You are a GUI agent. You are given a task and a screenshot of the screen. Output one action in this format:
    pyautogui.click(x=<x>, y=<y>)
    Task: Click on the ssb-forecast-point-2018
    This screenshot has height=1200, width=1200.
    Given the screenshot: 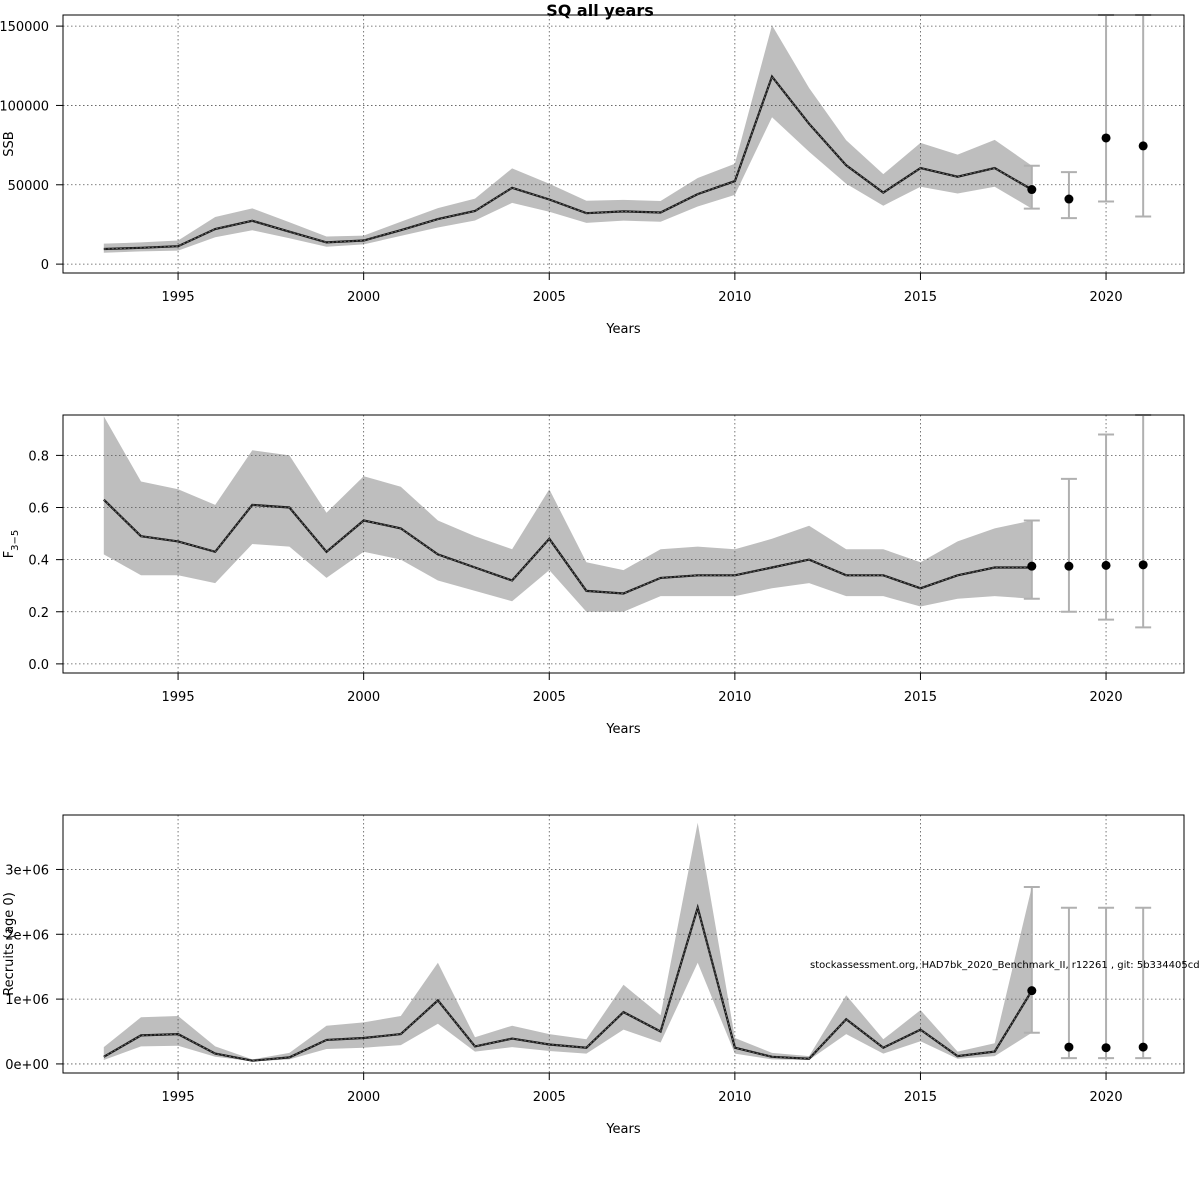 What is the action you would take?
    pyautogui.click(x=1032, y=190)
    